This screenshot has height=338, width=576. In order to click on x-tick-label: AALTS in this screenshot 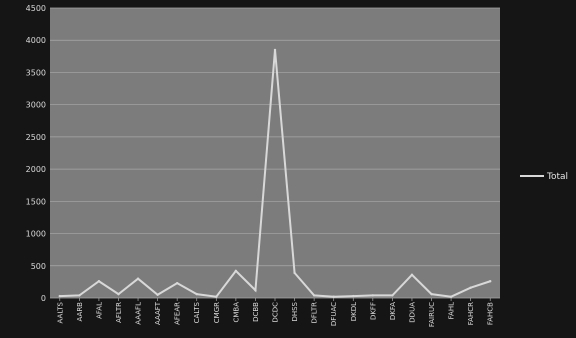, I will do `click(60, 312)`.